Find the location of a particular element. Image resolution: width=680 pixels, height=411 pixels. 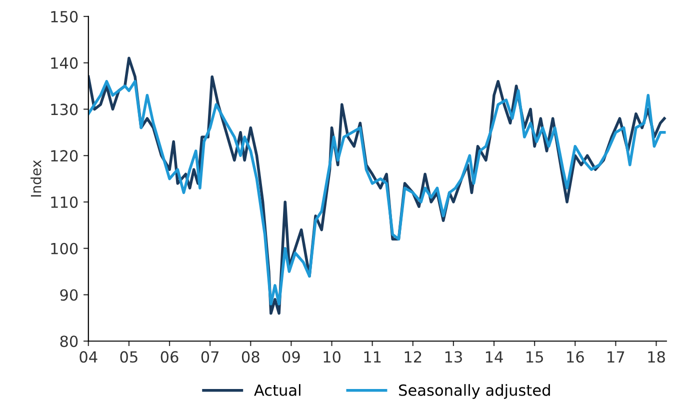

x-tick-label: 09 is located at coordinates (291, 357).